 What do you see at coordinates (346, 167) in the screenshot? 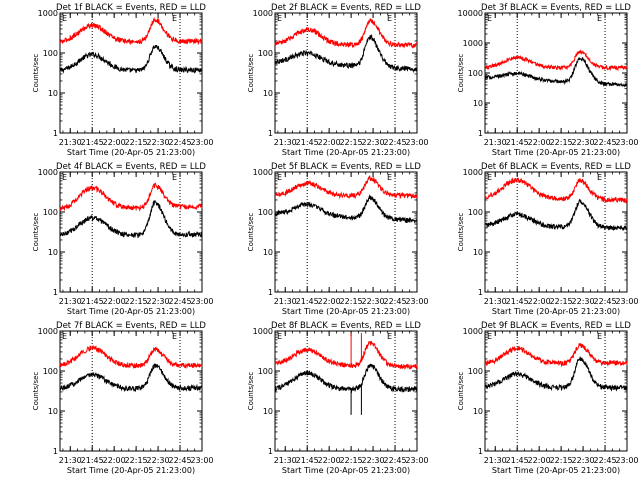
I see `panel-title: Det 5f BLACK = Events, RED = LLD` at bounding box center [346, 167].